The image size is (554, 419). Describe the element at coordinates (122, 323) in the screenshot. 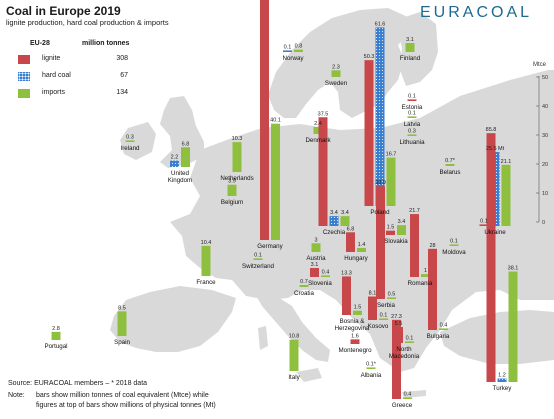

I see `bar-spain-imports` at that location.